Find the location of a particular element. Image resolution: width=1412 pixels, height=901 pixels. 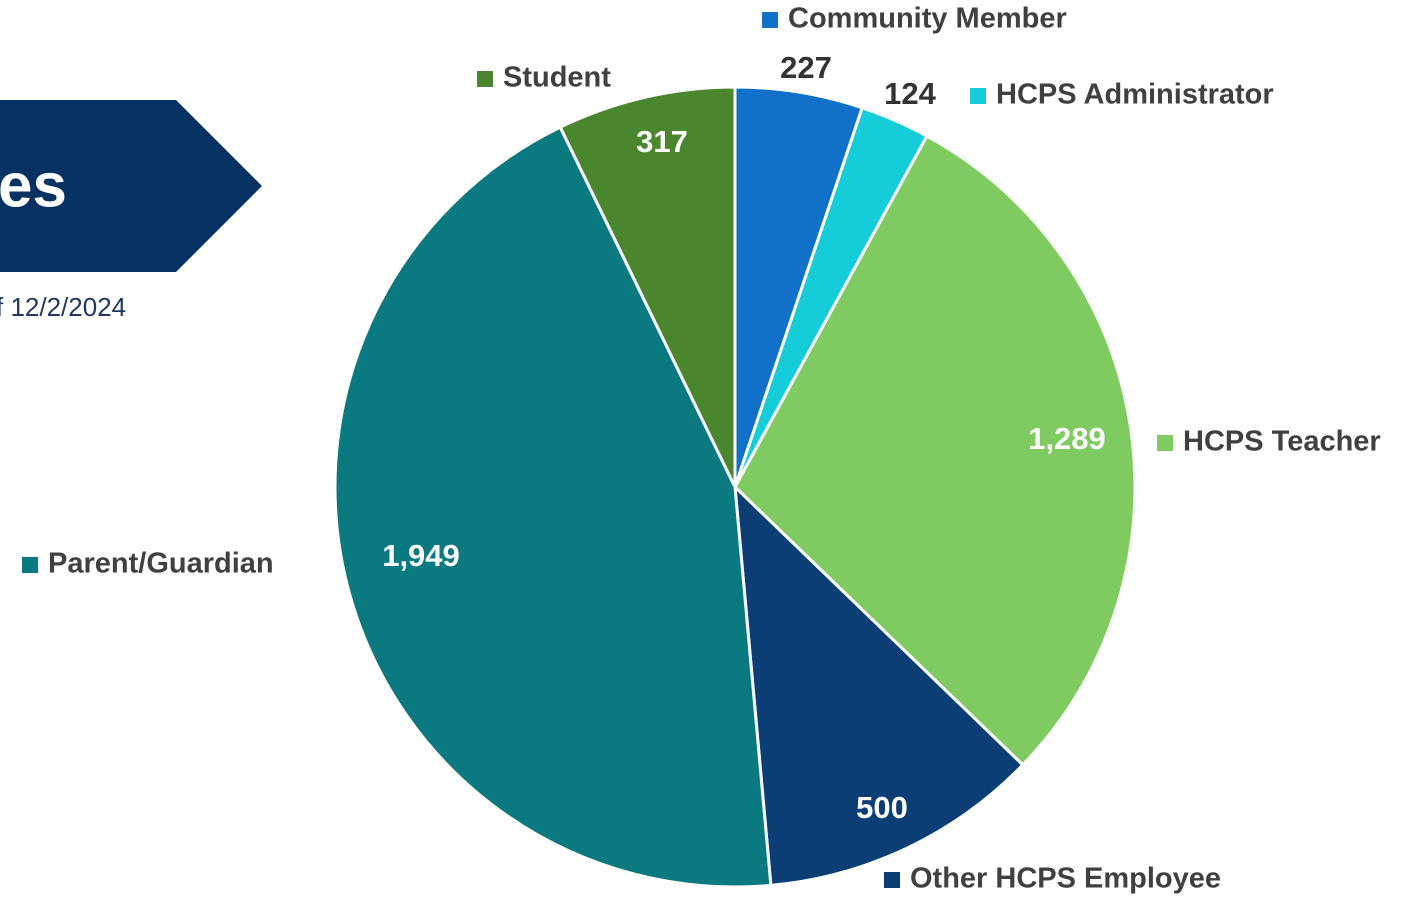

legend-label: Parent/Guardian is located at coordinates (161, 564).